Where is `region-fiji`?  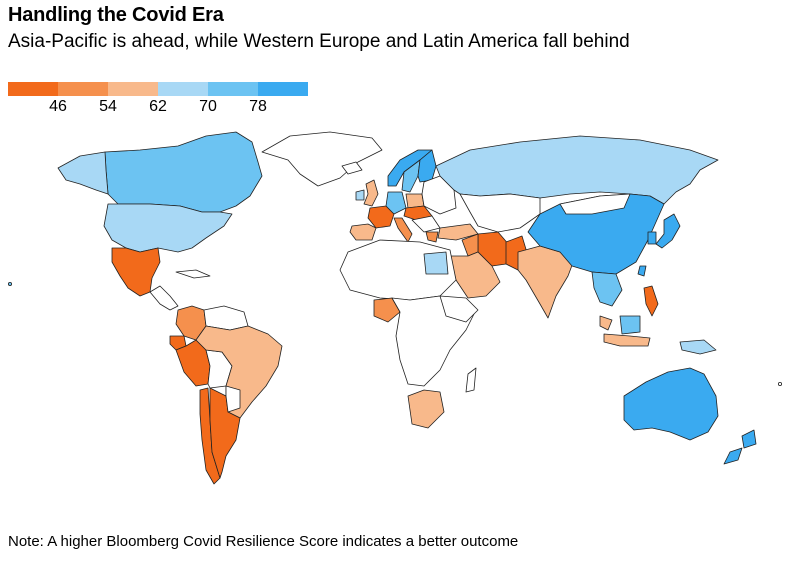
region-fiji is located at coordinates (780, 383).